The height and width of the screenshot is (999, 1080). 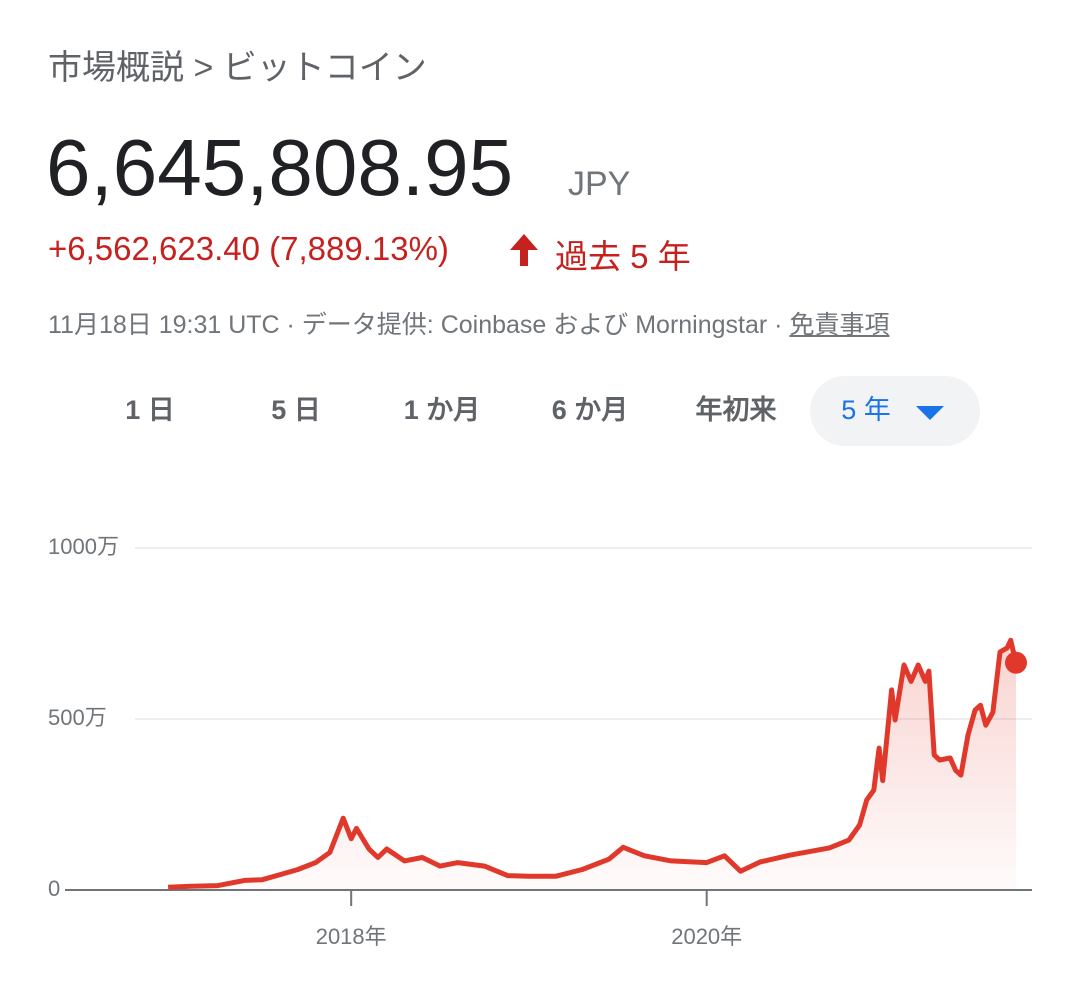 I want to click on y-tick-label: 0, so click(x=54, y=888).